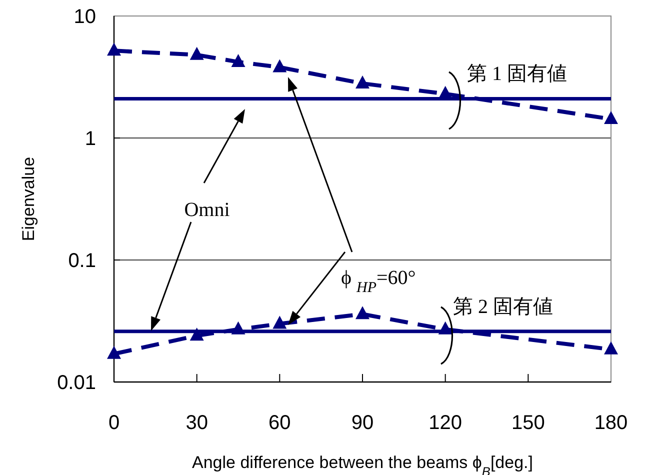 The image size is (645, 475). What do you see at coordinates (528, 423) in the screenshot?
I see `x-tick-label: 150` at bounding box center [528, 423].